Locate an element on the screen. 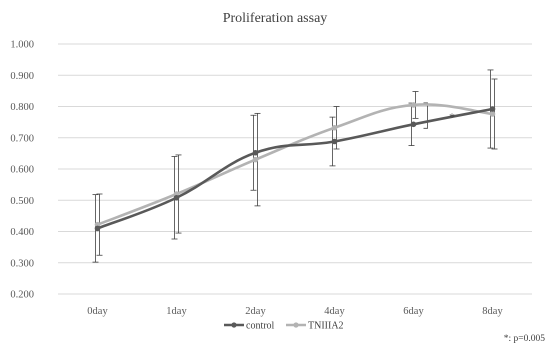 This screenshot has height=346, width=550. y-tick-label: 0.600 is located at coordinates (22, 170).